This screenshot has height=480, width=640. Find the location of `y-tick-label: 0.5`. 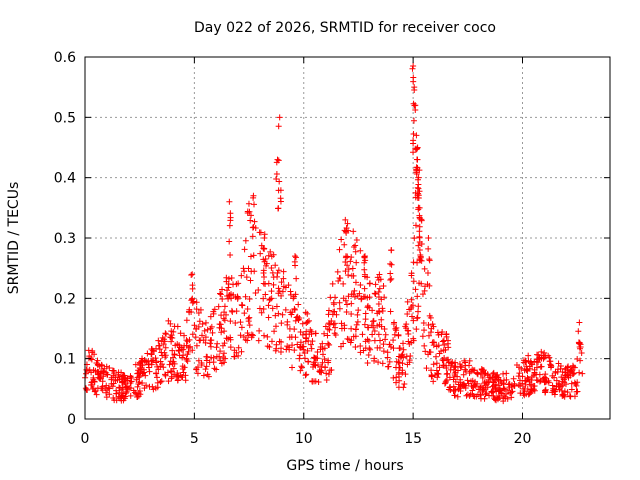

y-tick-label: 0.5 is located at coordinates (65, 118).